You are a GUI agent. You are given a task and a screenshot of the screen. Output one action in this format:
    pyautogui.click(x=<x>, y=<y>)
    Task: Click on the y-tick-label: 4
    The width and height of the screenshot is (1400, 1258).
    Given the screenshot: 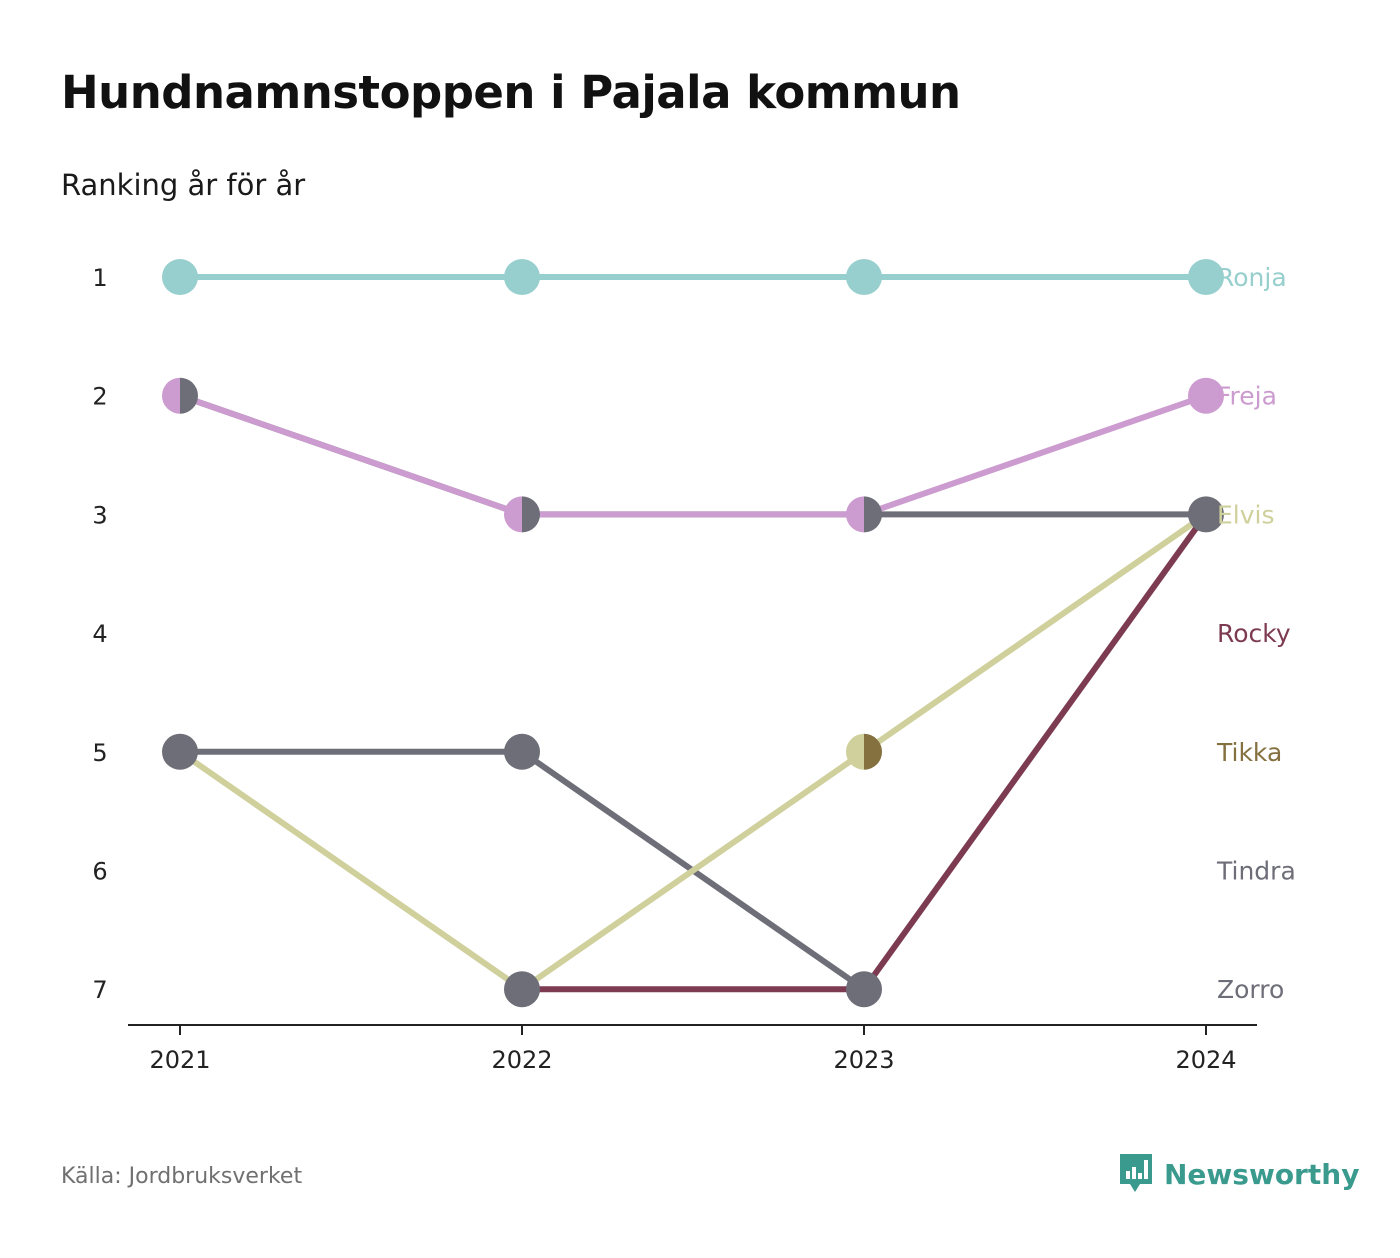 What is the action you would take?
    pyautogui.click(x=99, y=634)
    